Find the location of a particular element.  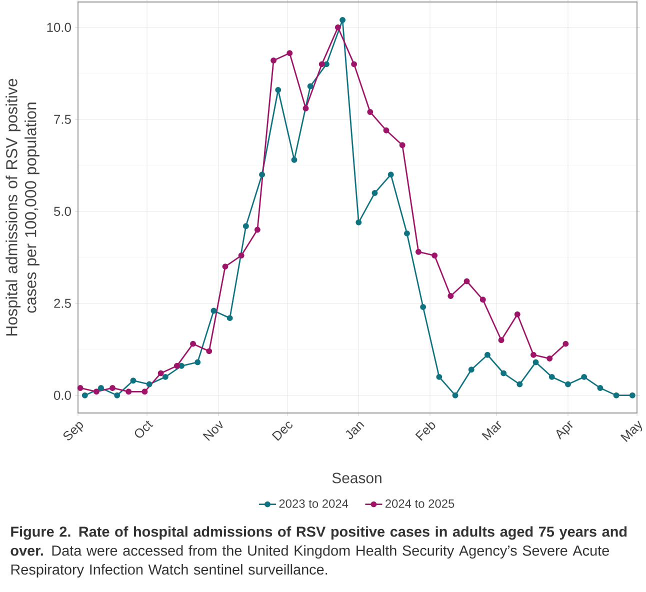

x-tick-label: Mar is located at coordinates (492, 430).